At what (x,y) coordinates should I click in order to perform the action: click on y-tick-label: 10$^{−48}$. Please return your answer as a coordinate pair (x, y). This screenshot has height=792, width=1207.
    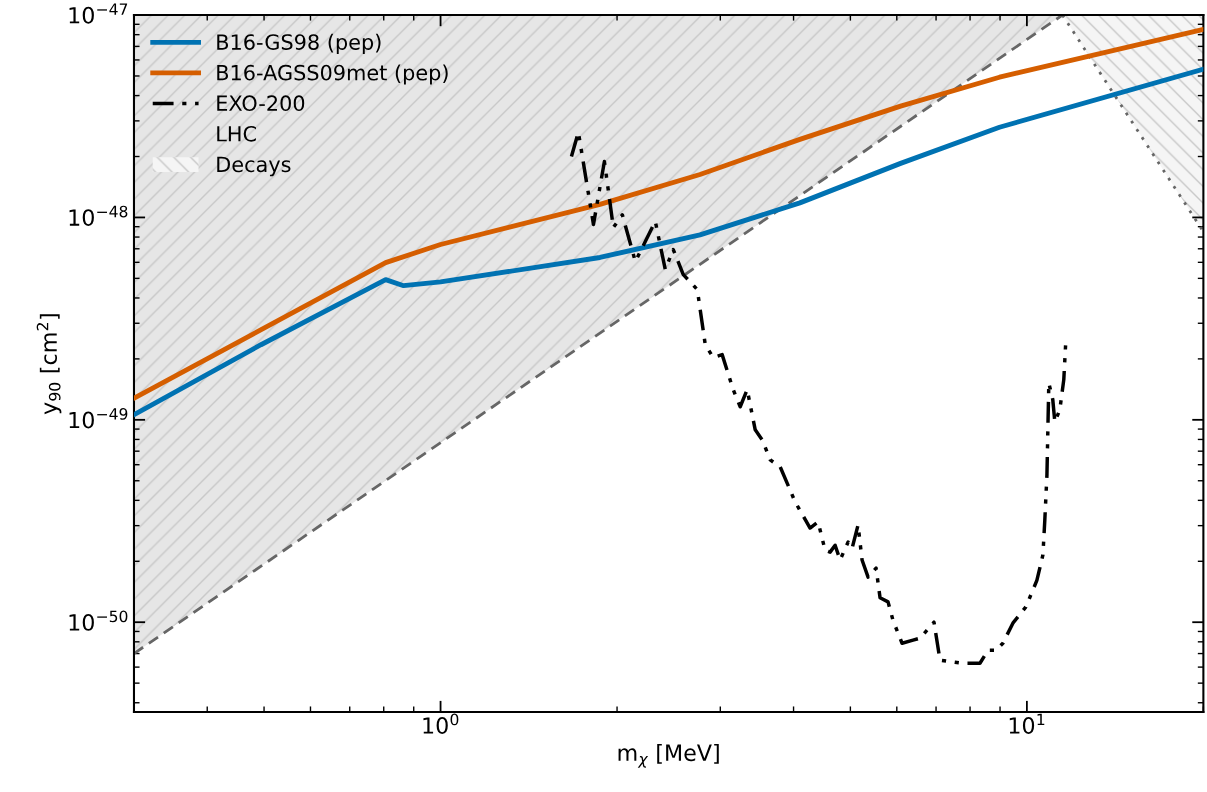
    Looking at the image, I should click on (98, 216).